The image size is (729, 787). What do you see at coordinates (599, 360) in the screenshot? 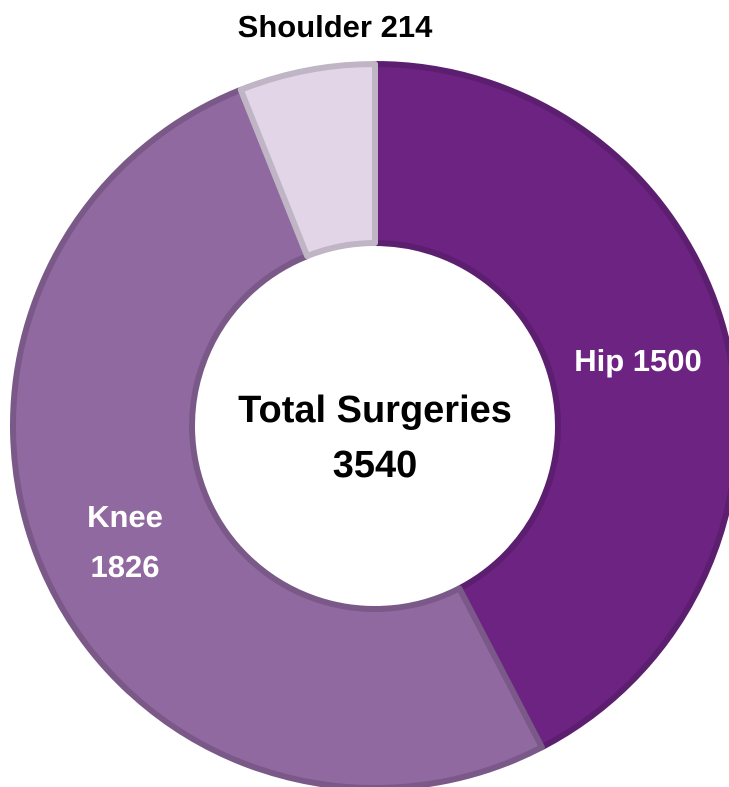
I see `slice-name: Hip` at bounding box center [599, 360].